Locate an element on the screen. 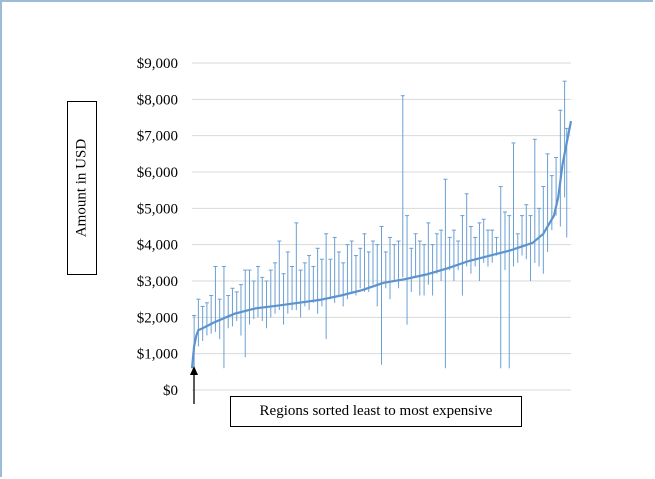 This screenshot has height=479, width=655. y-tick-label: $5,000 is located at coordinates (157, 209).